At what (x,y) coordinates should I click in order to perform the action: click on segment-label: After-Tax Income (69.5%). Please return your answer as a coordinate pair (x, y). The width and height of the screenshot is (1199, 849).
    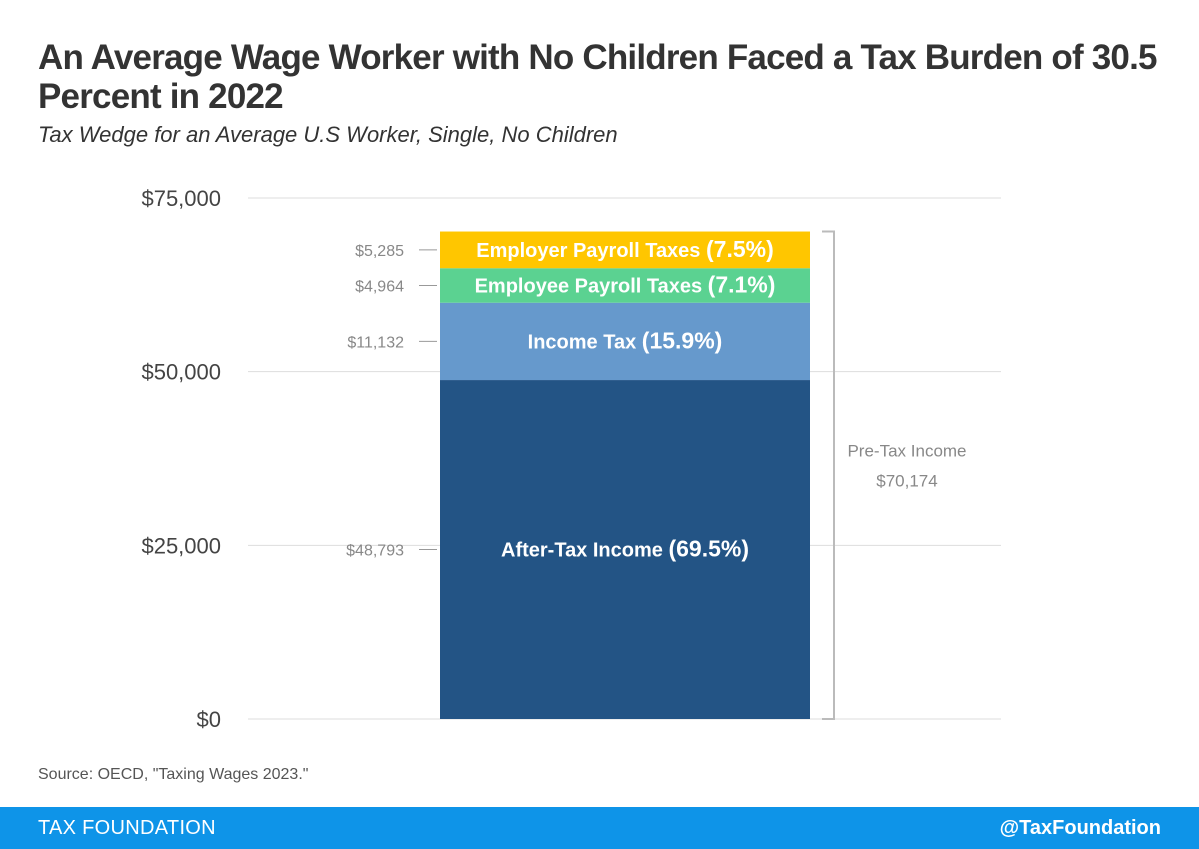
    Looking at the image, I should click on (625, 549).